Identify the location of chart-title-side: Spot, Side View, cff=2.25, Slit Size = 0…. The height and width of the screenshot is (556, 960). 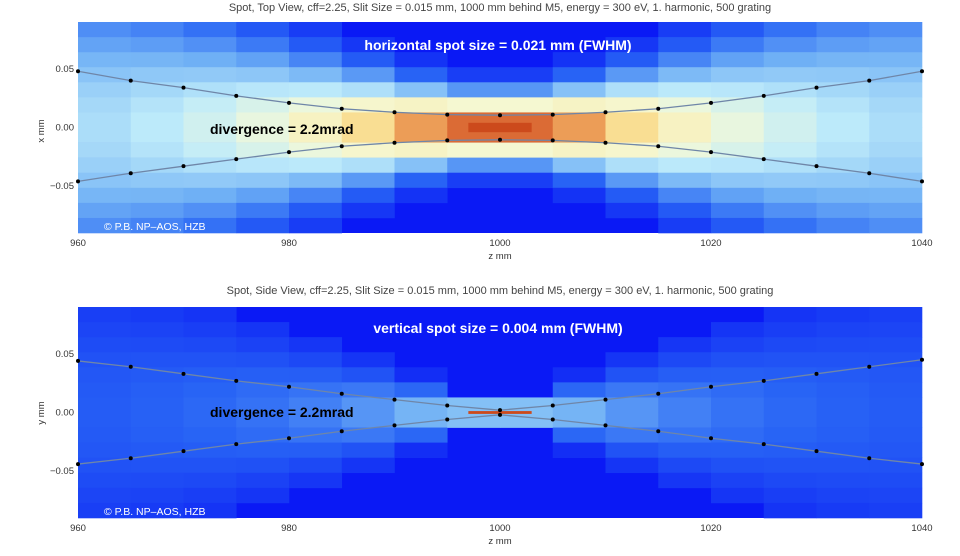
(500, 291).